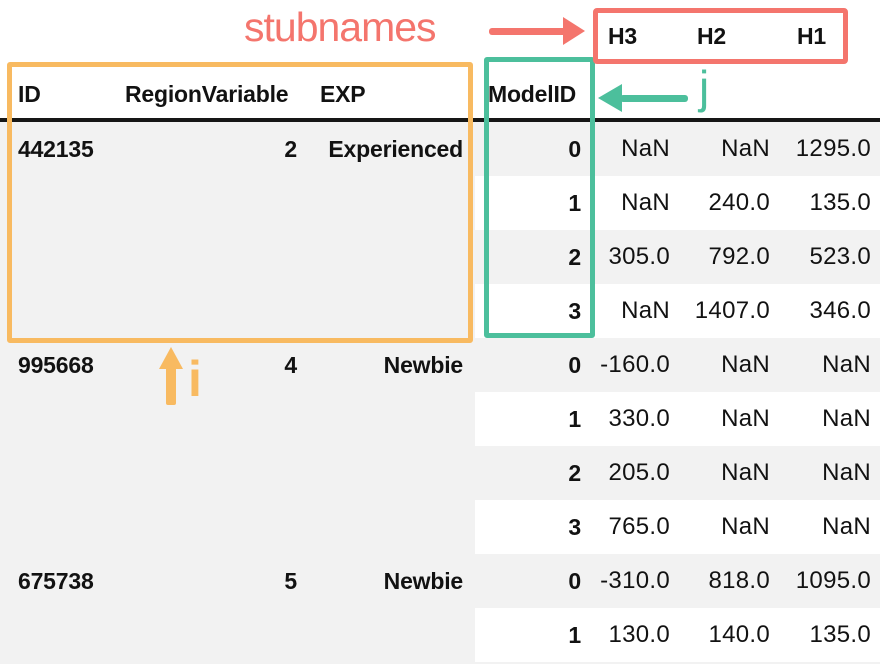  What do you see at coordinates (635, 580) in the screenshot?
I see `cell-h3: -310.0` at bounding box center [635, 580].